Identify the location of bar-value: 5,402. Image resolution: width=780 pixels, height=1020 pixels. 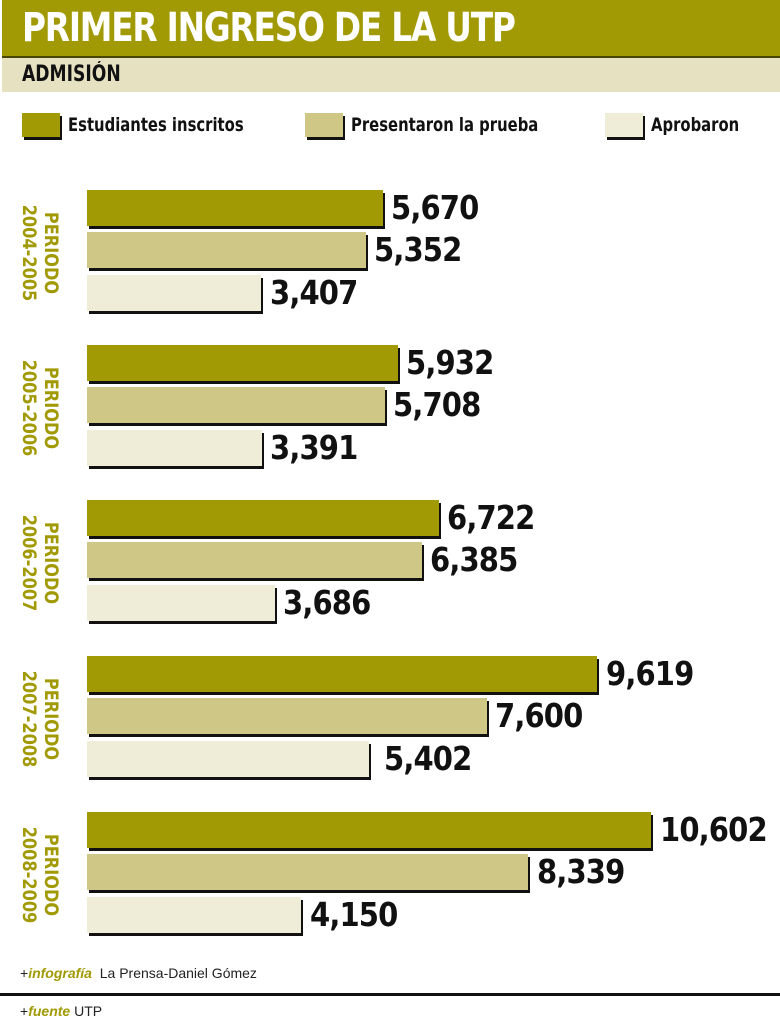
(428, 758).